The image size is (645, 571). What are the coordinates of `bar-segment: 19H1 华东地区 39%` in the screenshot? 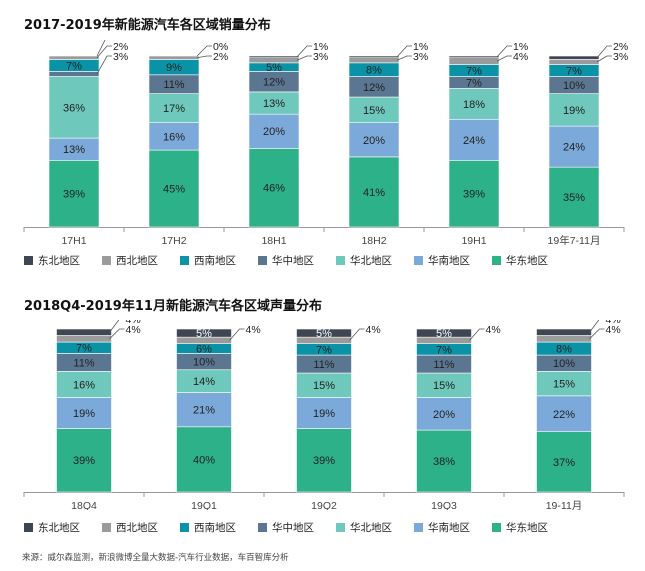 It's located at (474, 194).